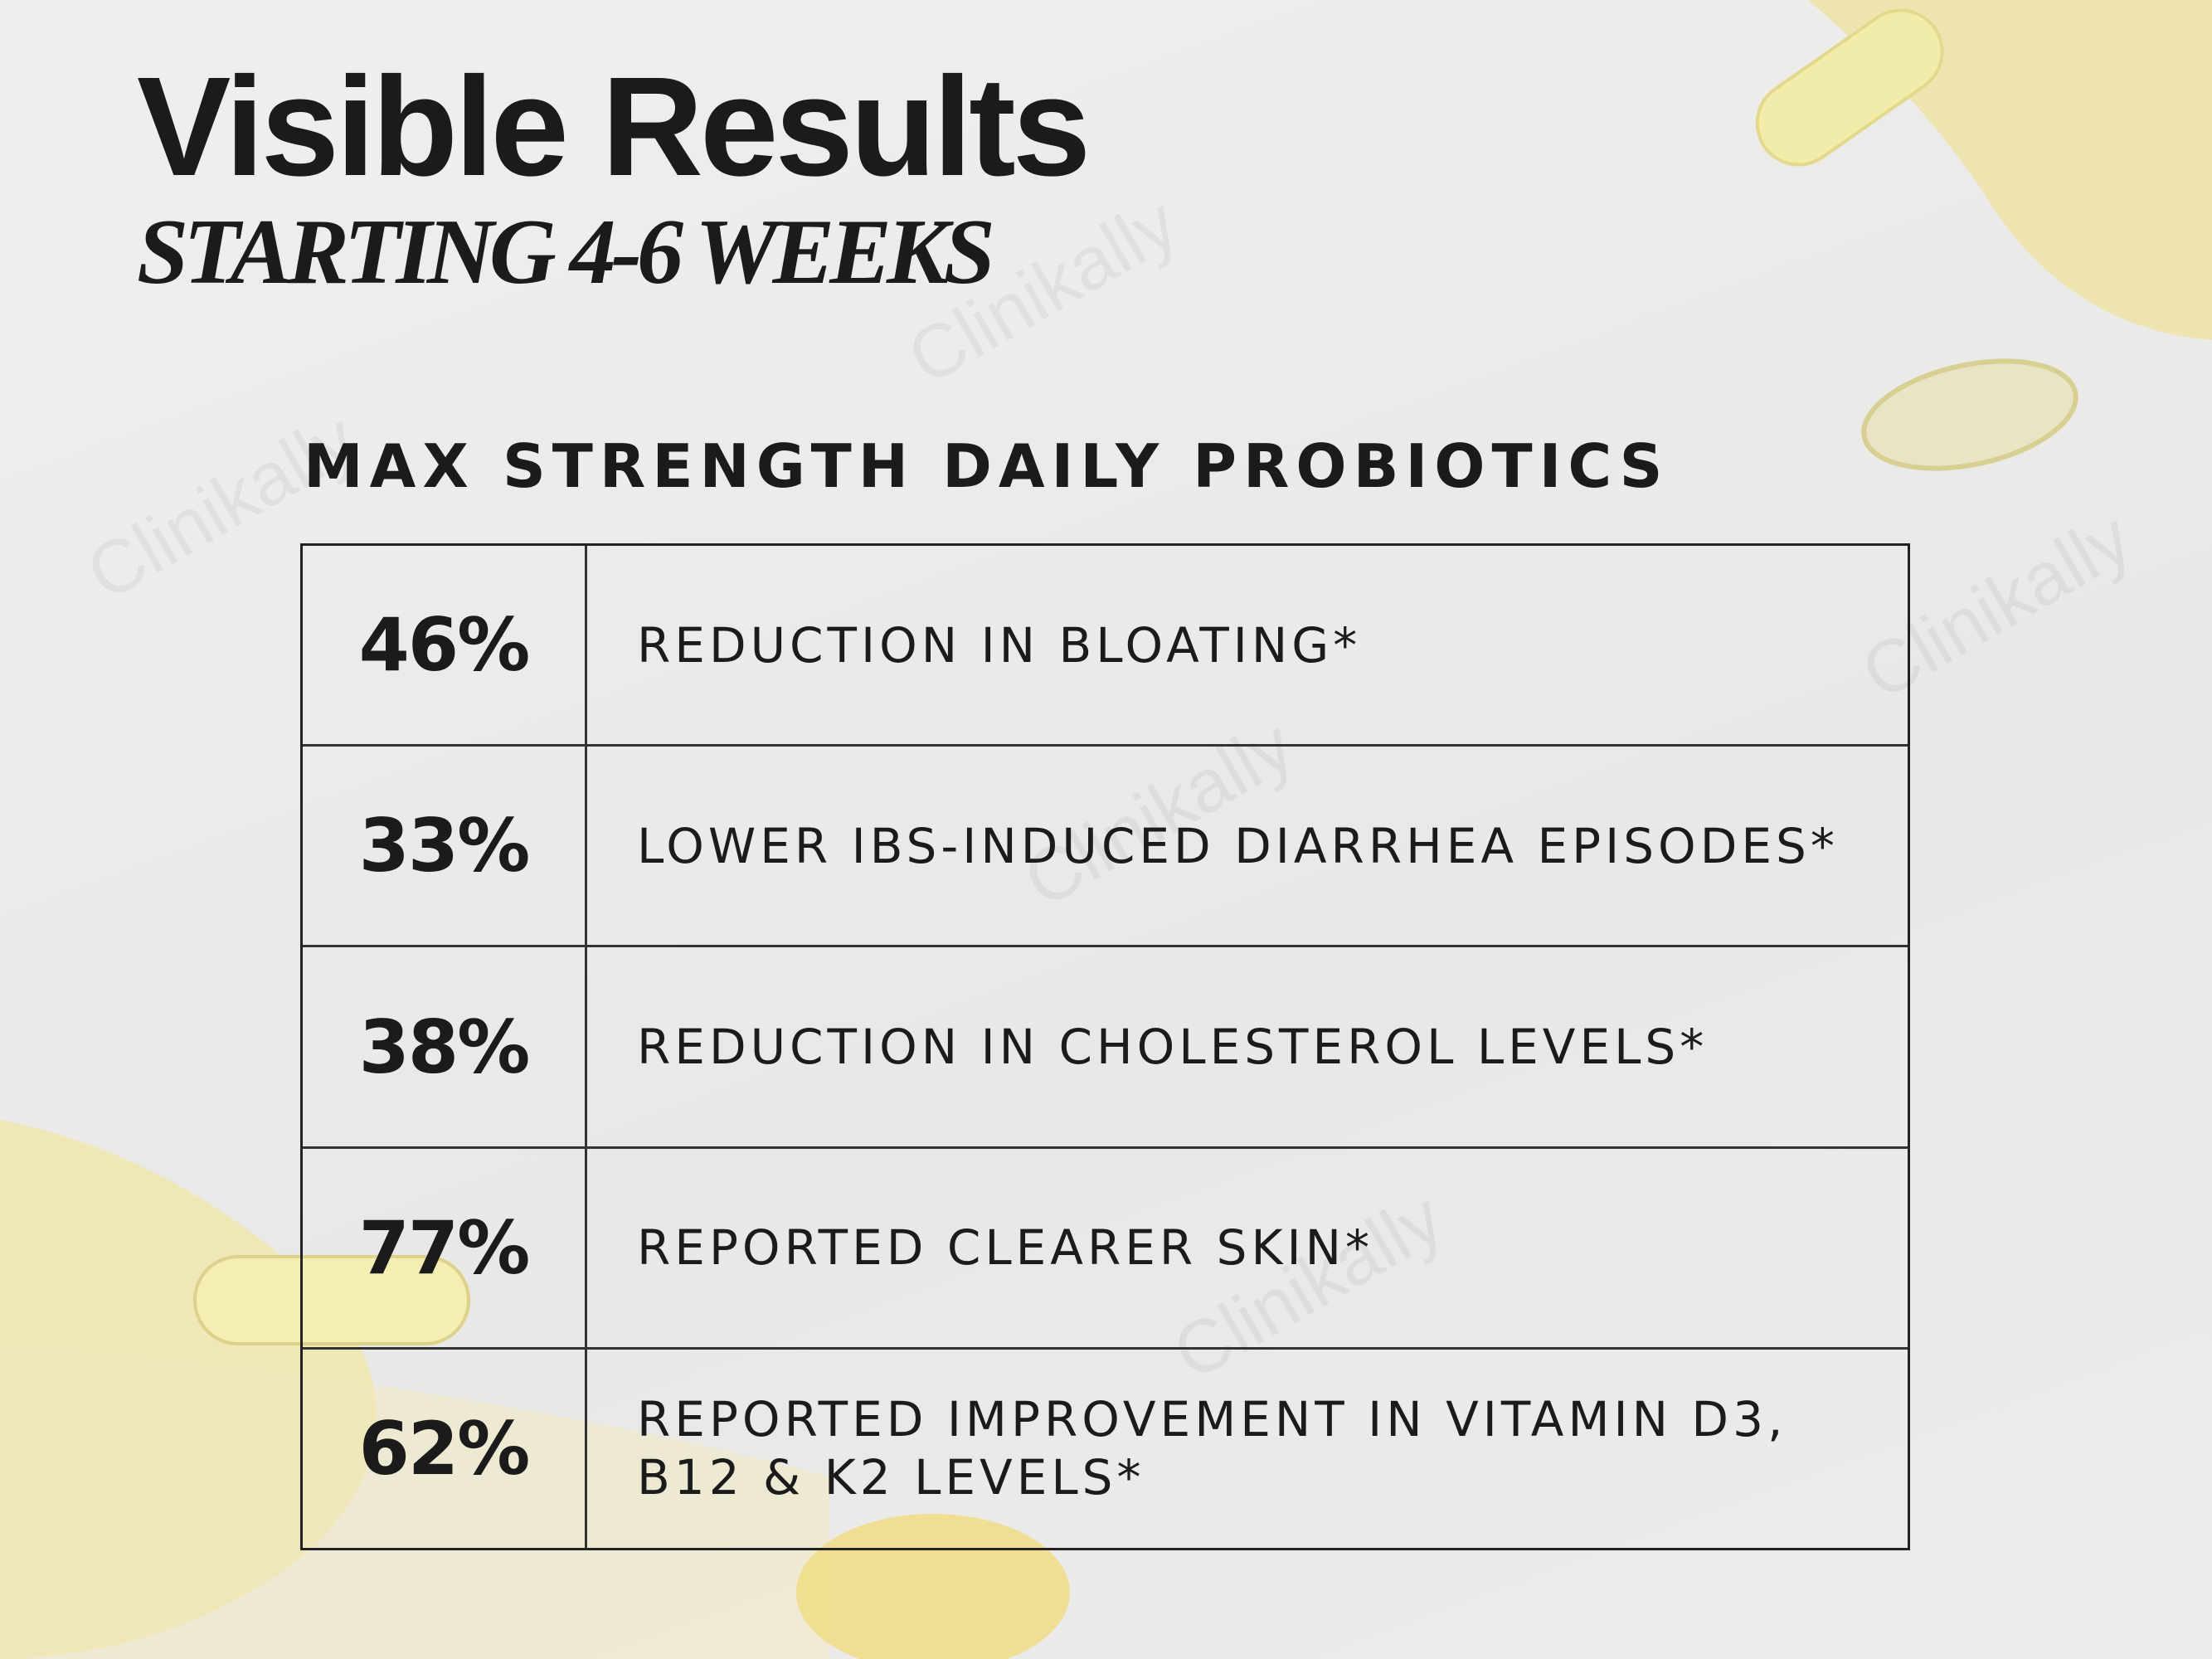 This screenshot has height=1659, width=2212. I want to click on percentage: 33%, so click(445, 846).